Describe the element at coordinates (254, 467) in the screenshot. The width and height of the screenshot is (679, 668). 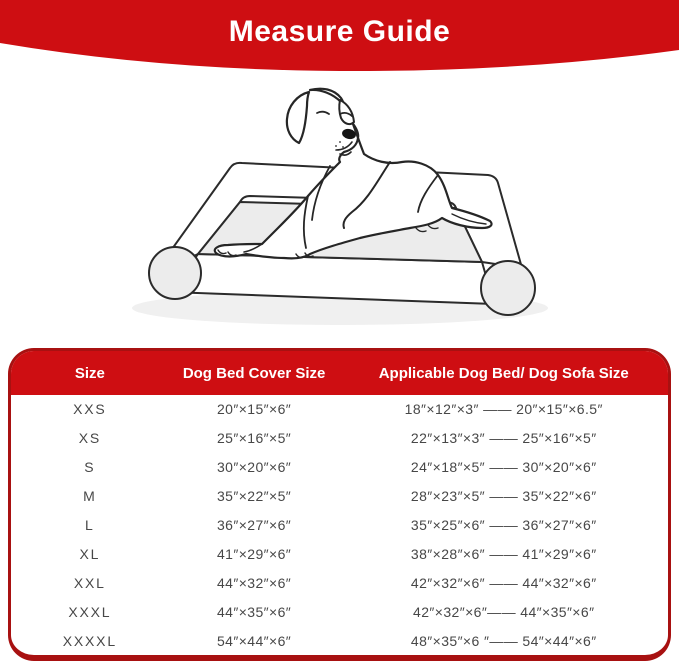
I see `cell-cover: 30″×20″×6″` at that location.